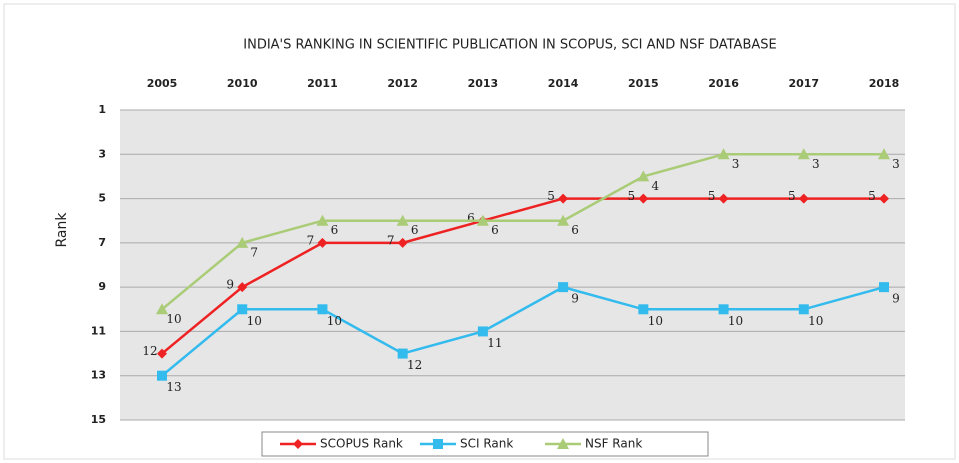 The width and height of the screenshot is (959, 463). Describe the element at coordinates (402, 83) in the screenshot. I see `x-tick-label: 2012` at that location.